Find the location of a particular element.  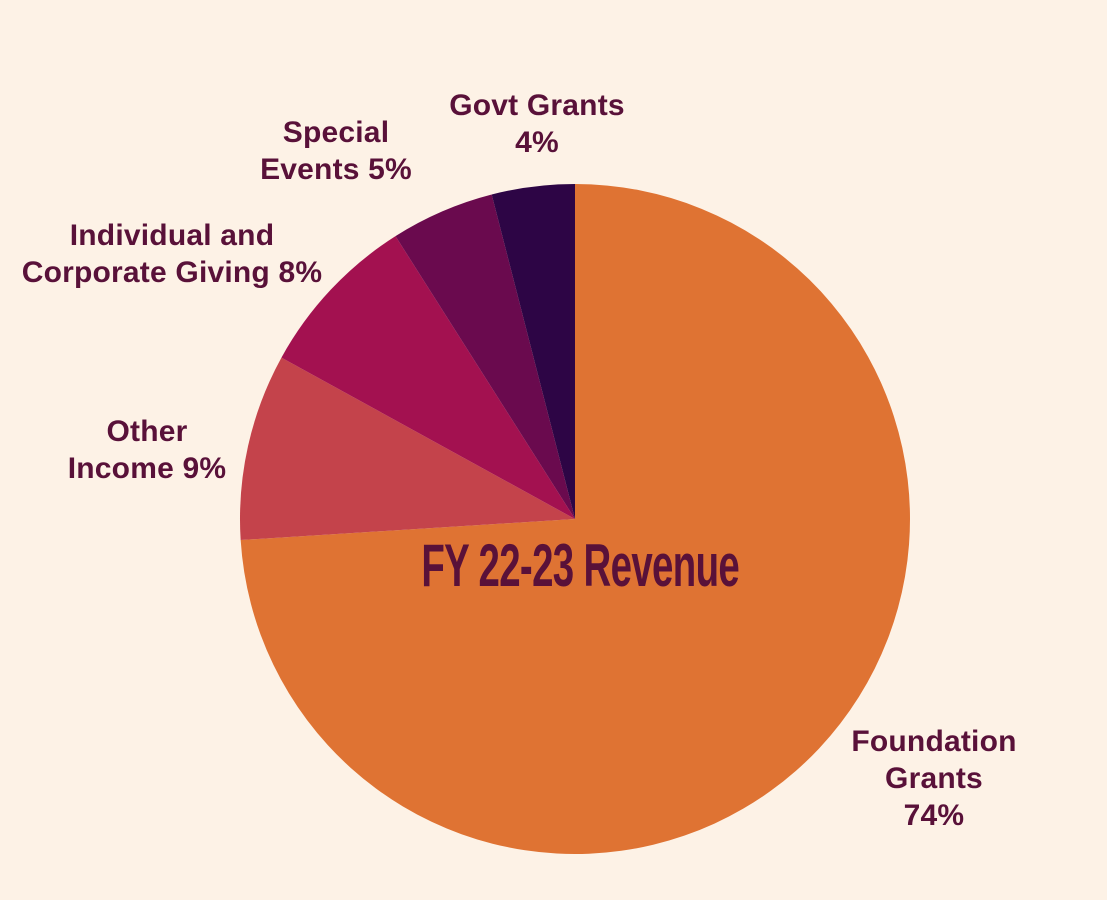

pie-slice-individual-corporate-giving is located at coordinates (428, 377).